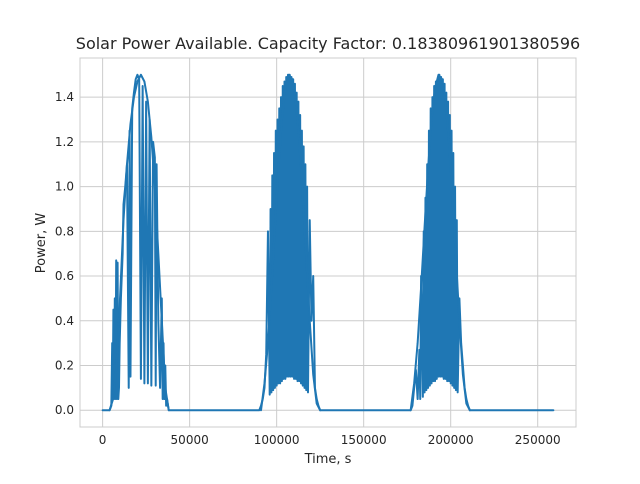 The height and width of the screenshot is (484, 640). What do you see at coordinates (64, 142) in the screenshot?
I see `y-tick-label: 1.2` at bounding box center [64, 142].